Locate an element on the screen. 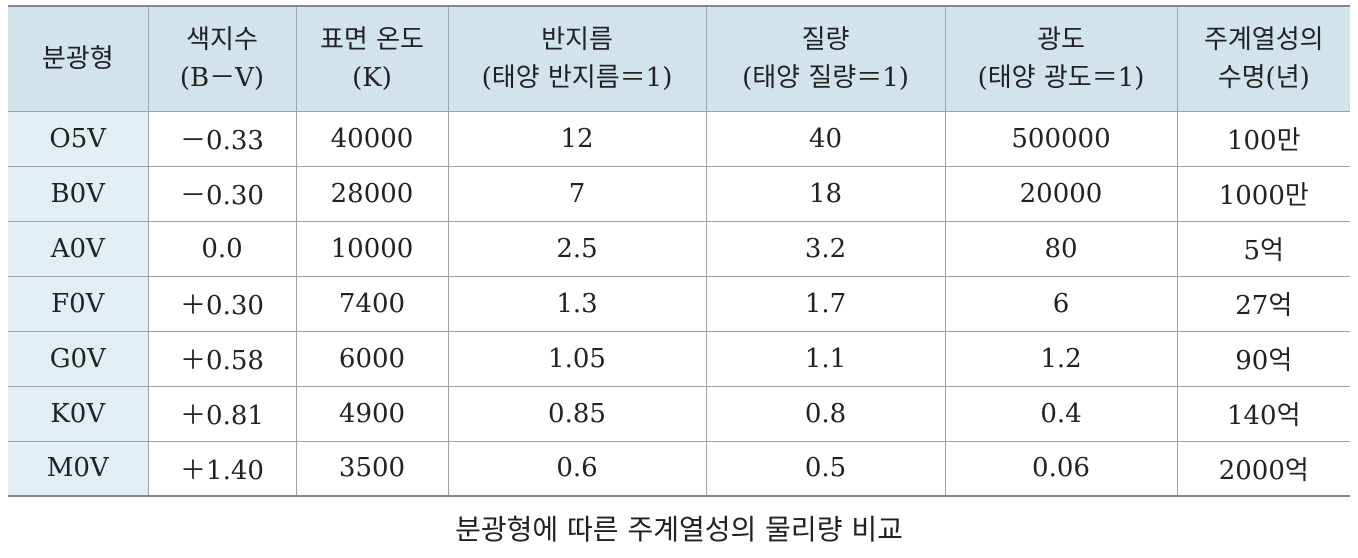 This screenshot has width=1358, height=558. header-line: 수명(년) is located at coordinates (1263, 77).